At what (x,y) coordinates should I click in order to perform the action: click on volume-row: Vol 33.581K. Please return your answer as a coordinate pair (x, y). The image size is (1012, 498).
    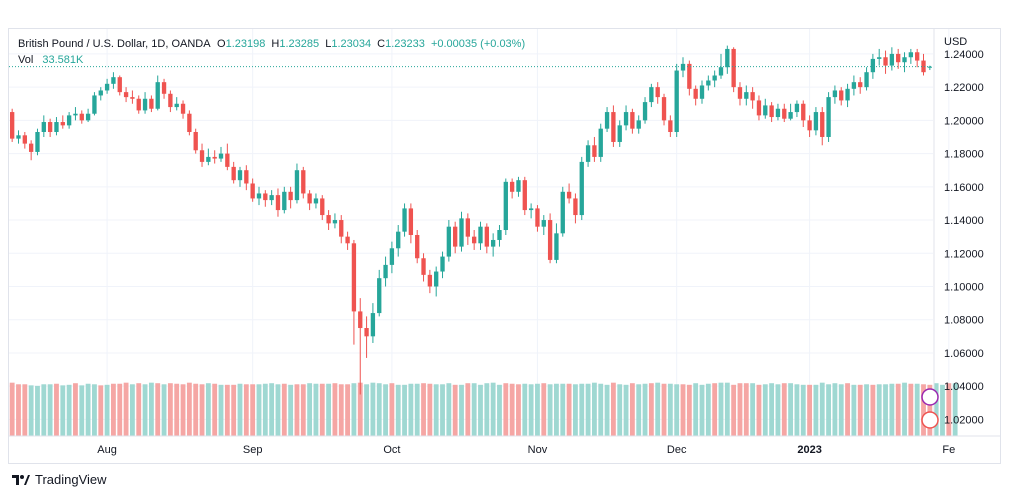
    Looking at the image, I should click on (271, 60).